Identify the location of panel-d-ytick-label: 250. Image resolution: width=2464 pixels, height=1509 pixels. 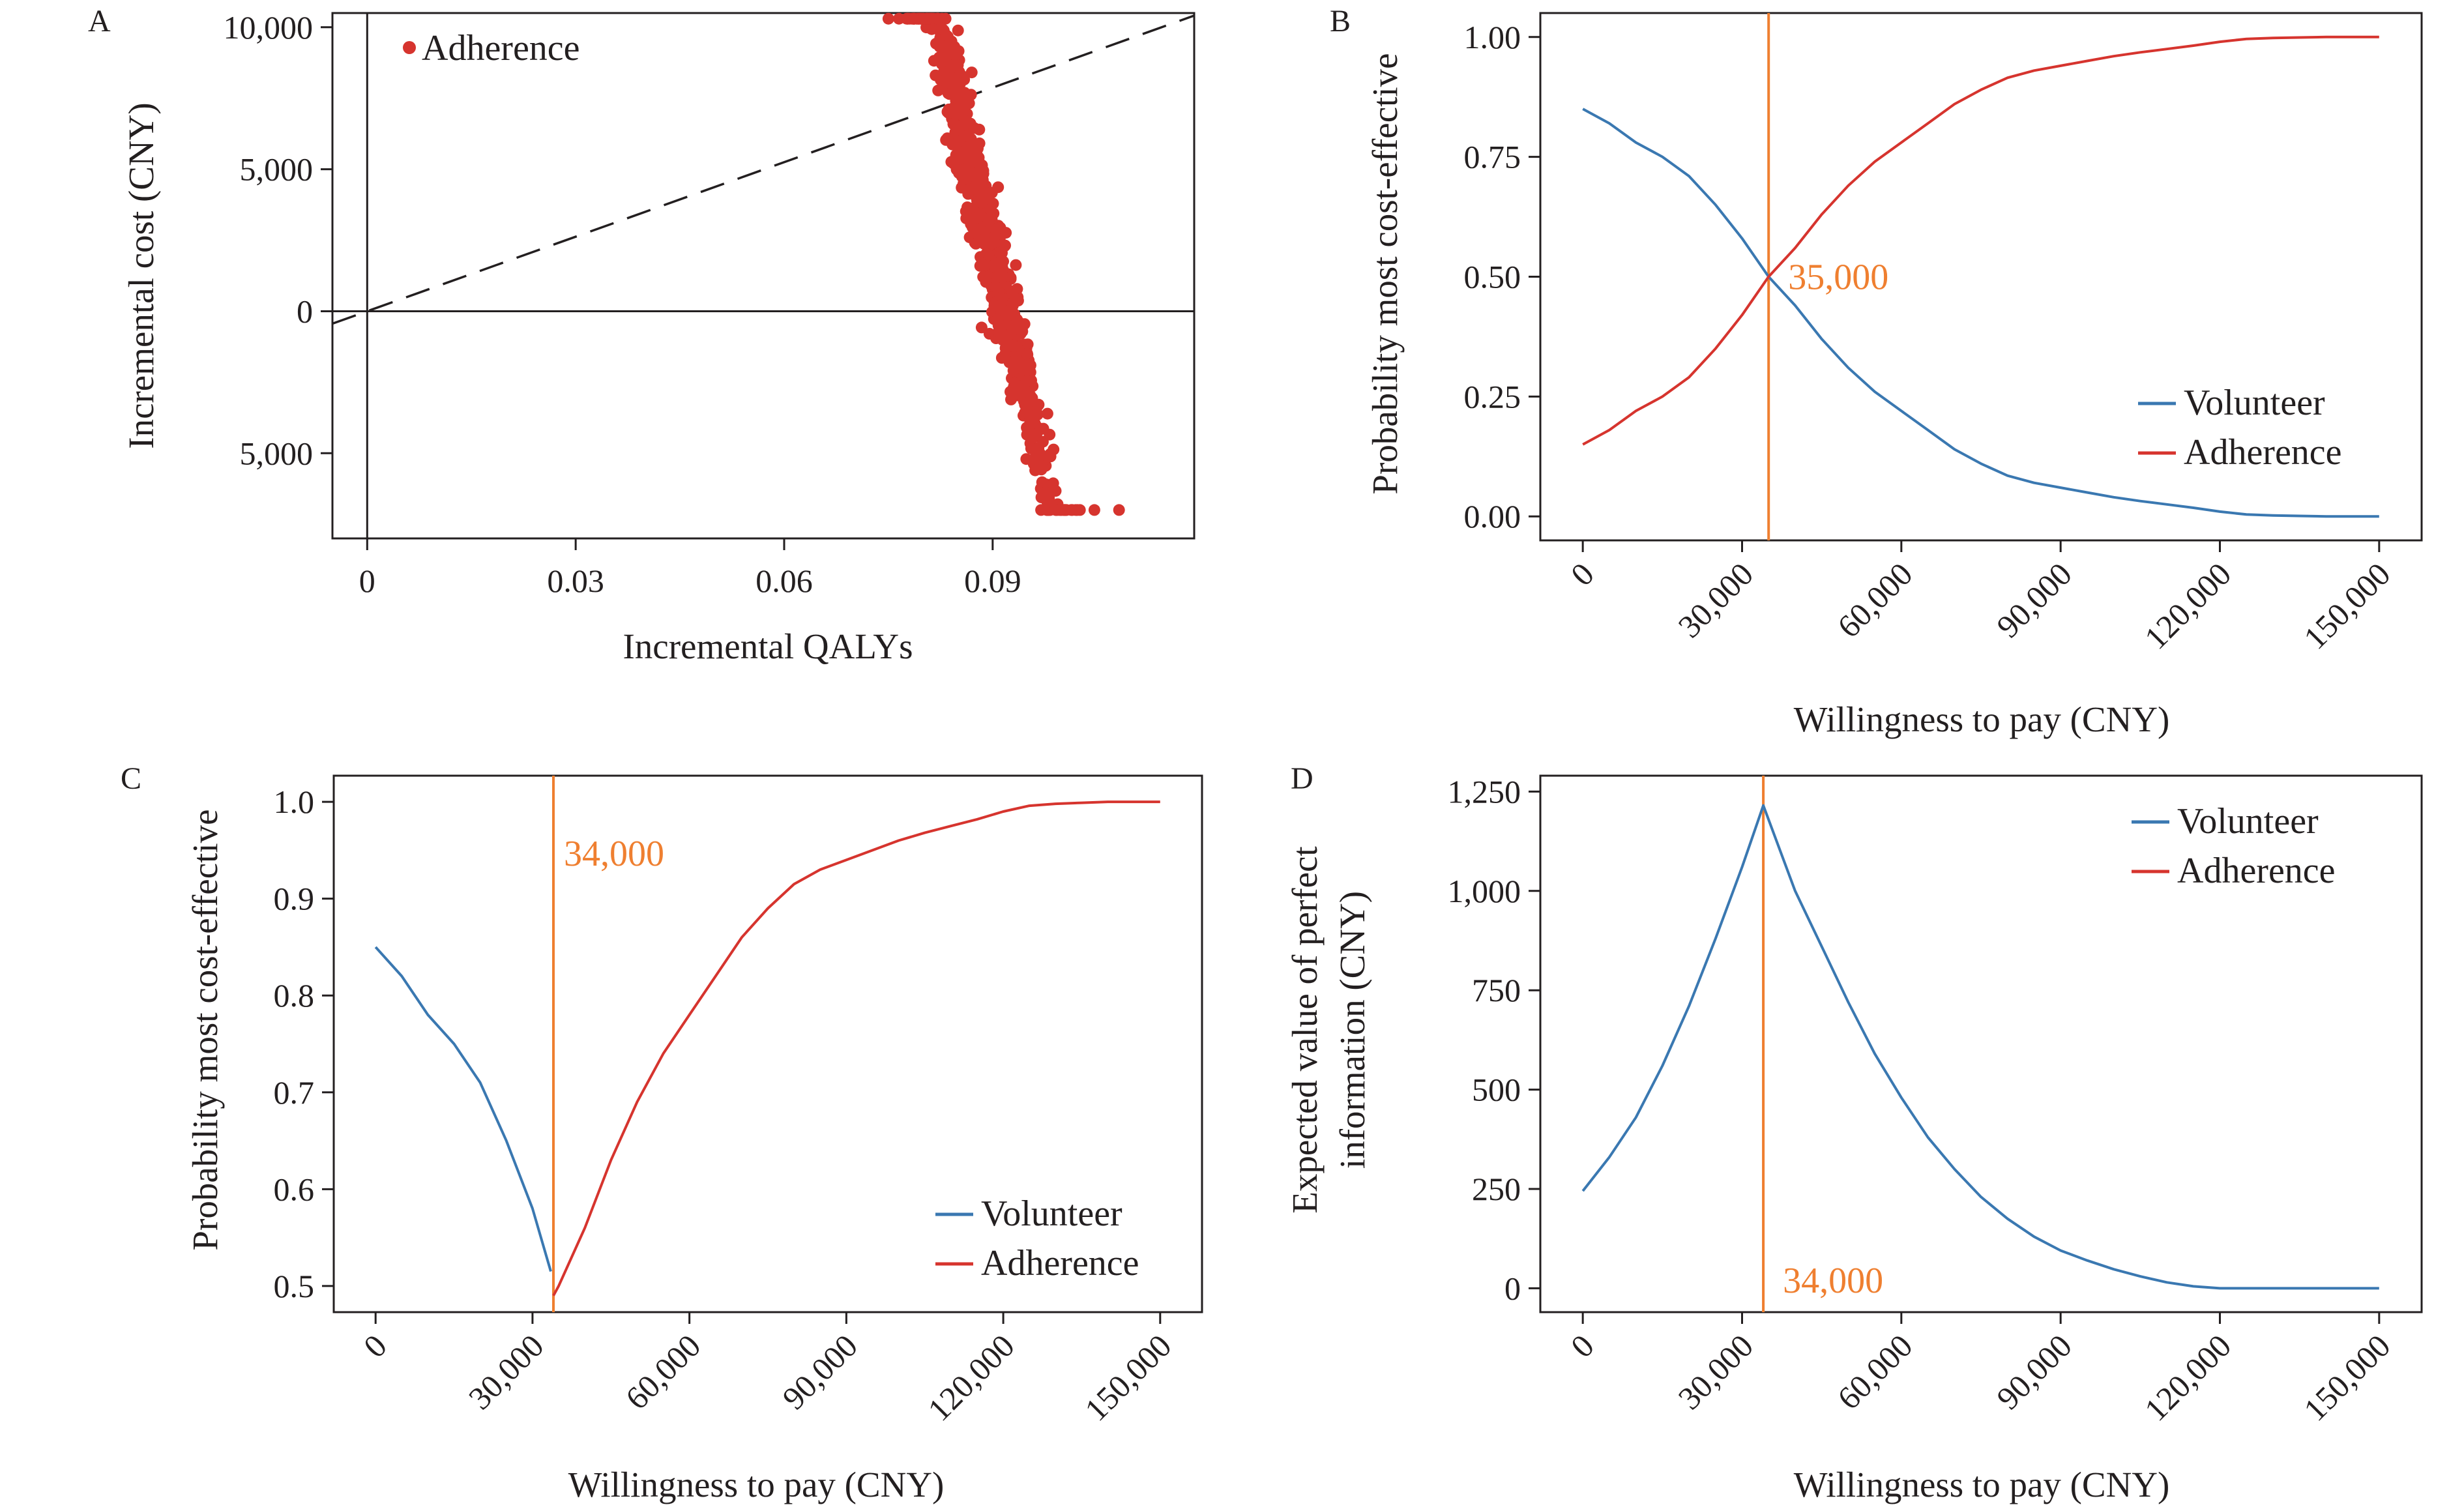
(1497, 1189).